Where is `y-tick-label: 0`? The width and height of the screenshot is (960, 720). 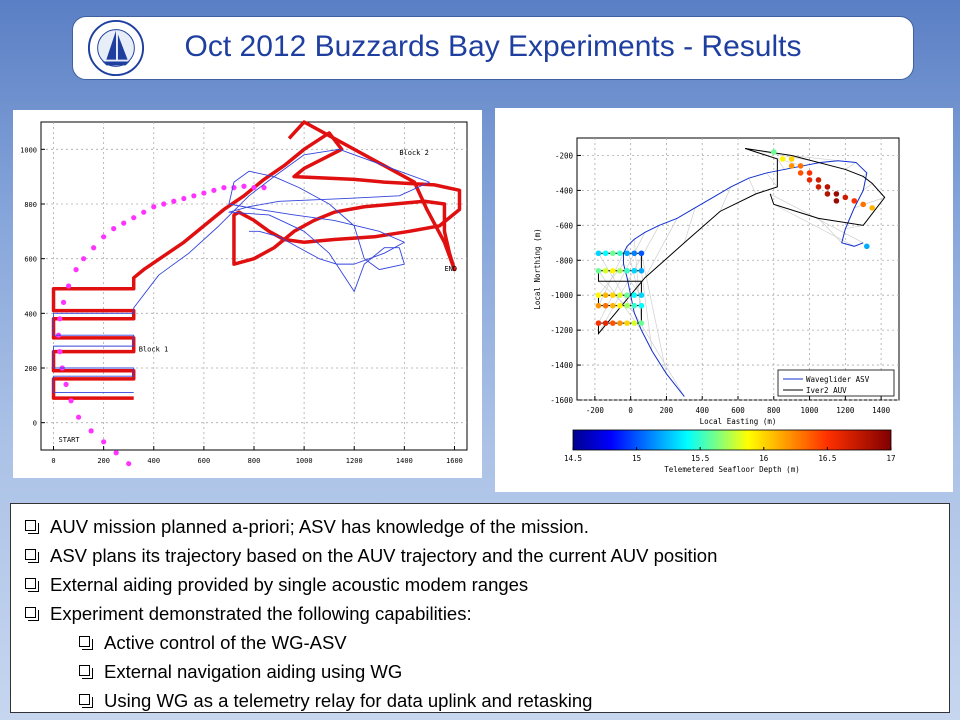
y-tick-label: 0 is located at coordinates (35, 424).